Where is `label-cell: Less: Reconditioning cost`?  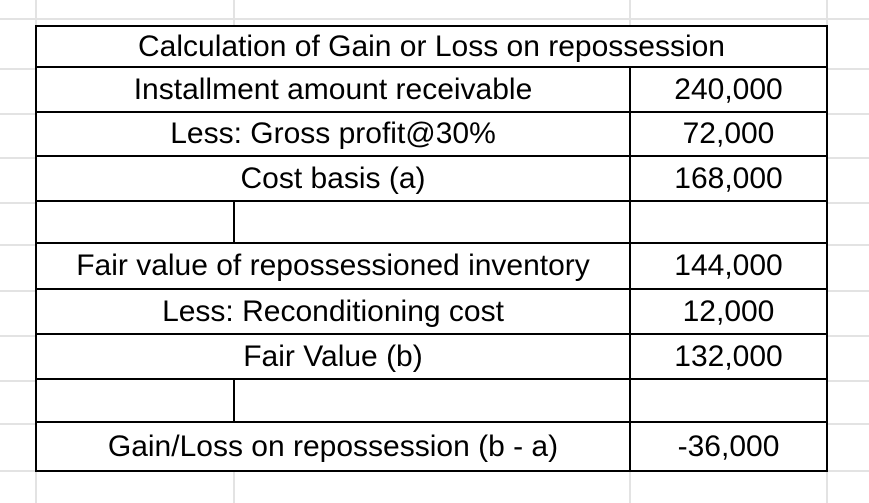
label-cell: Less: Reconditioning cost is located at coordinates (333, 311).